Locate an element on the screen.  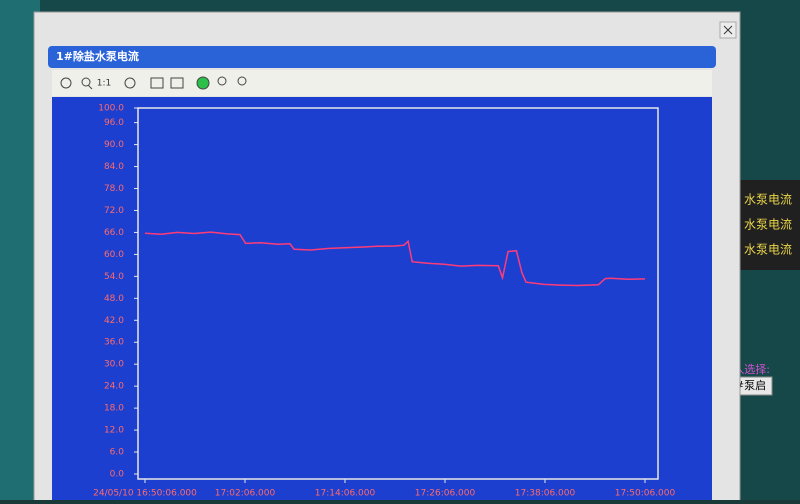
y-tick-label: 54.0 is located at coordinates (114, 277).